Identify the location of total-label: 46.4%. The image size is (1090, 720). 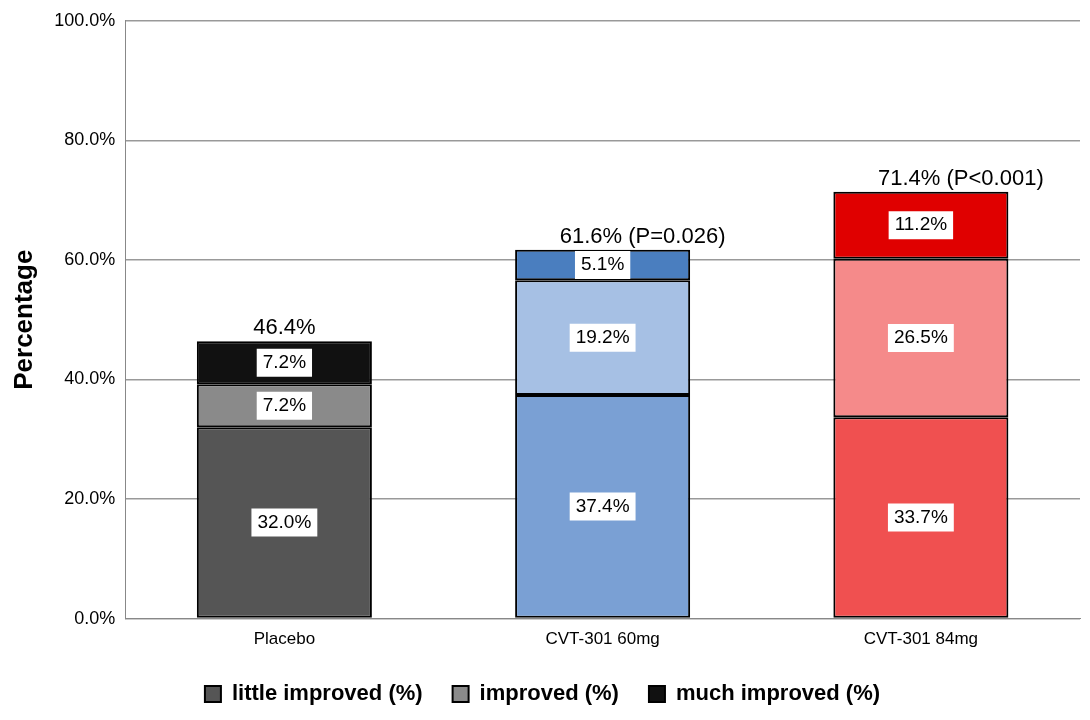
(284, 327).